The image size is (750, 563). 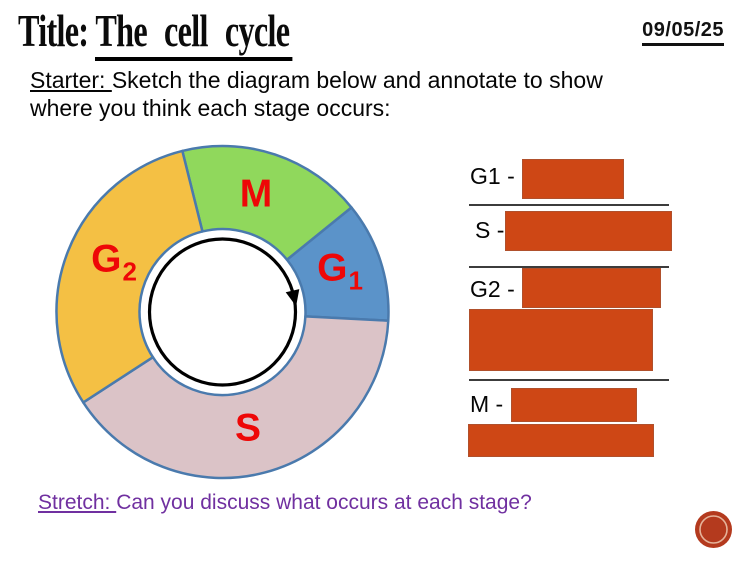 What do you see at coordinates (77, 502) in the screenshot?
I see `stretch-label: Stretch:` at bounding box center [77, 502].